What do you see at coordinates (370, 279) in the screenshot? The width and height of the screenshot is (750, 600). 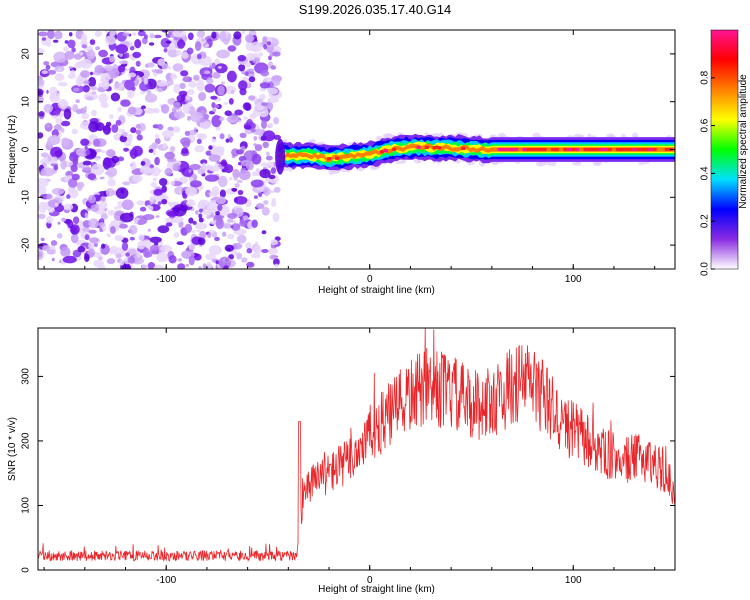 I see `x-tick-label: 0` at bounding box center [370, 279].